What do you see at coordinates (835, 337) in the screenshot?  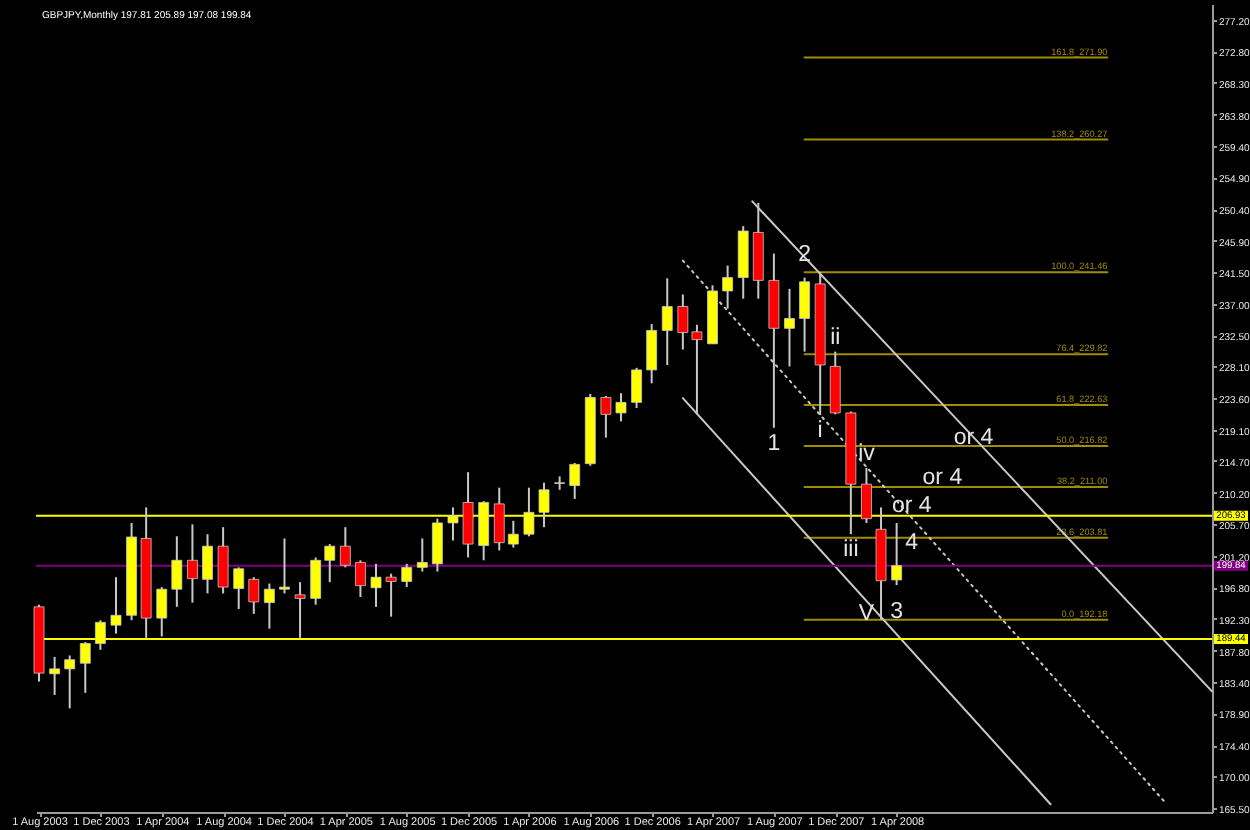 I see `annotation: ii` at bounding box center [835, 337].